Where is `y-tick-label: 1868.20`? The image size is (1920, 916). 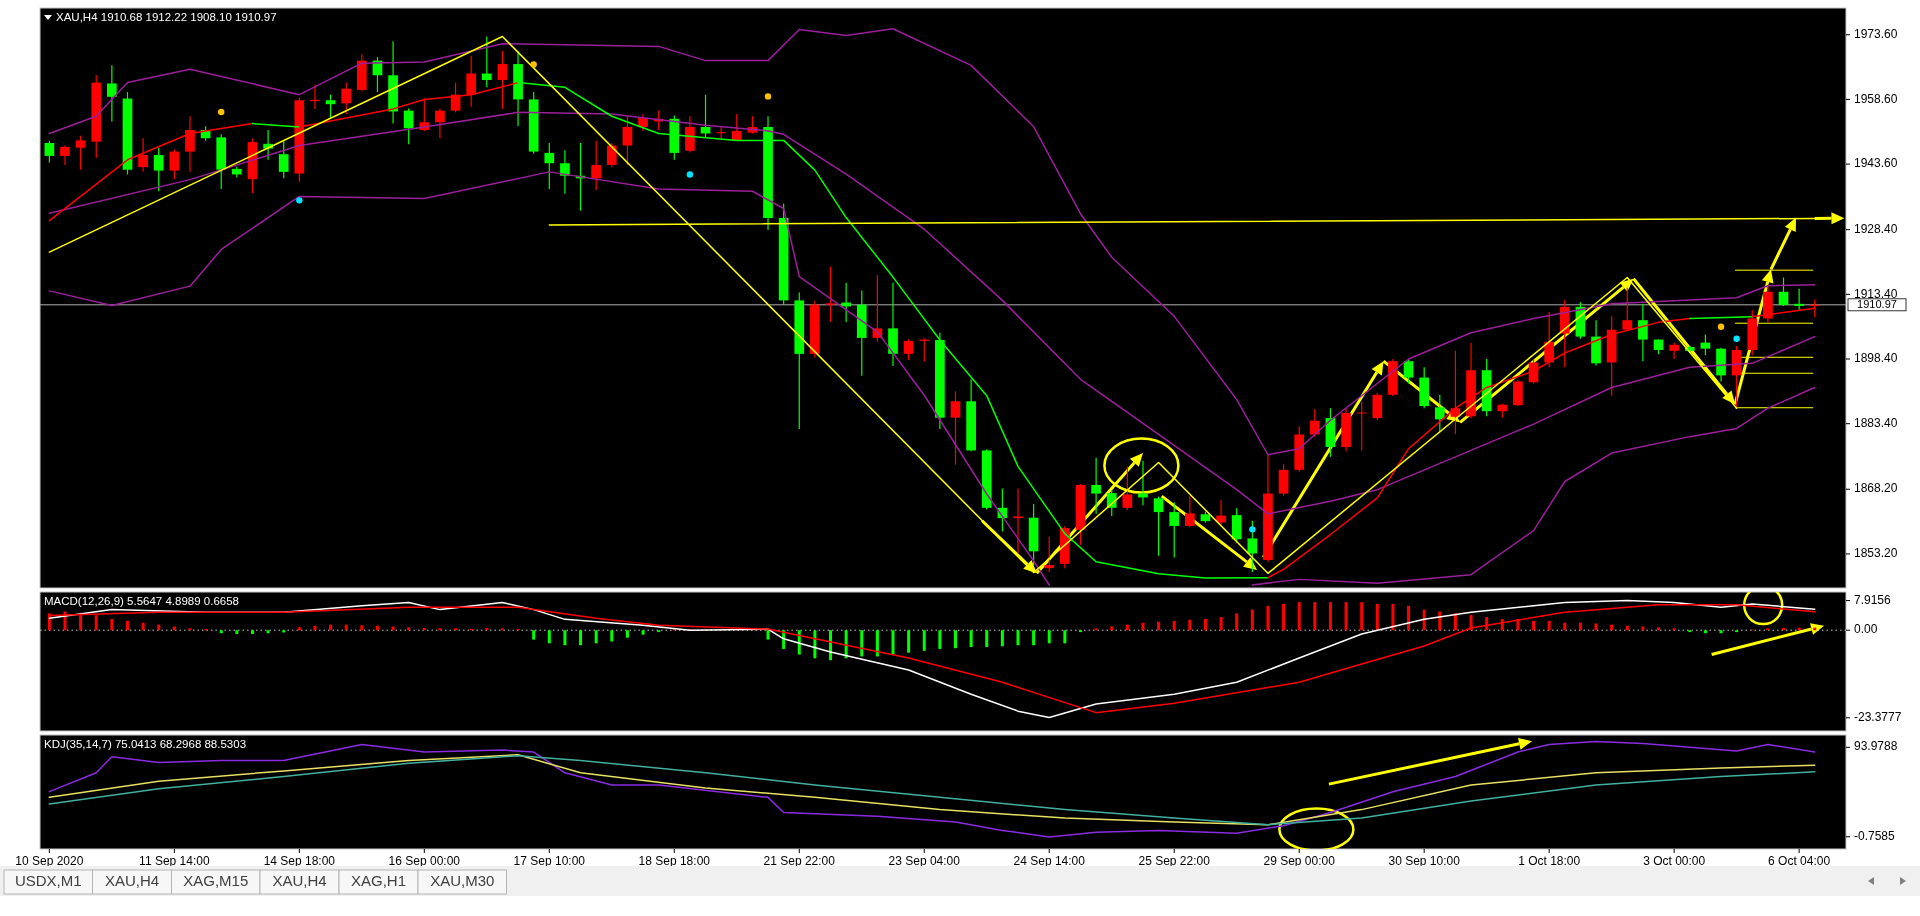 y-tick-label: 1868.20 is located at coordinates (1876, 488).